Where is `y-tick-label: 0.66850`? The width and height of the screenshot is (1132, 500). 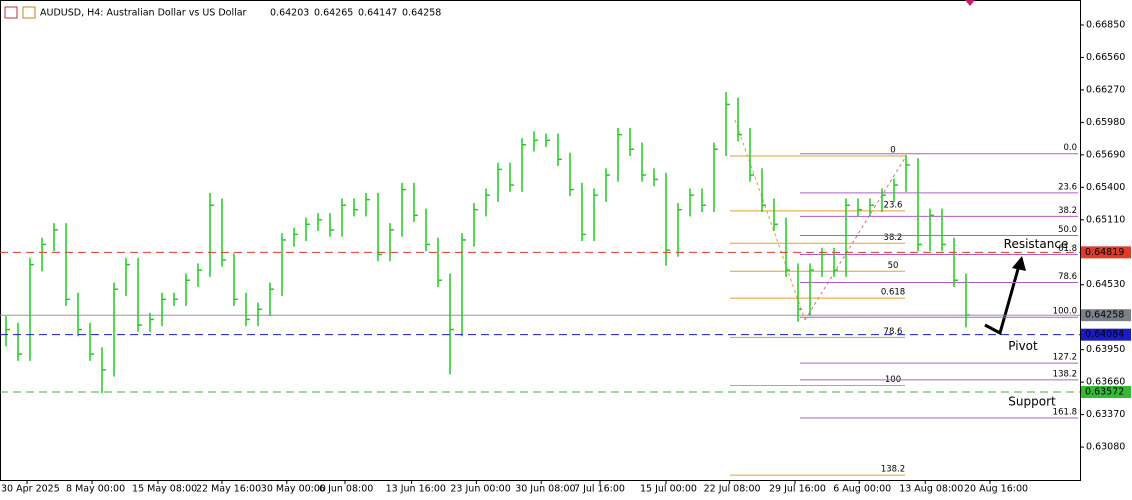
y-tick-label: 0.66850 is located at coordinates (1105, 24).